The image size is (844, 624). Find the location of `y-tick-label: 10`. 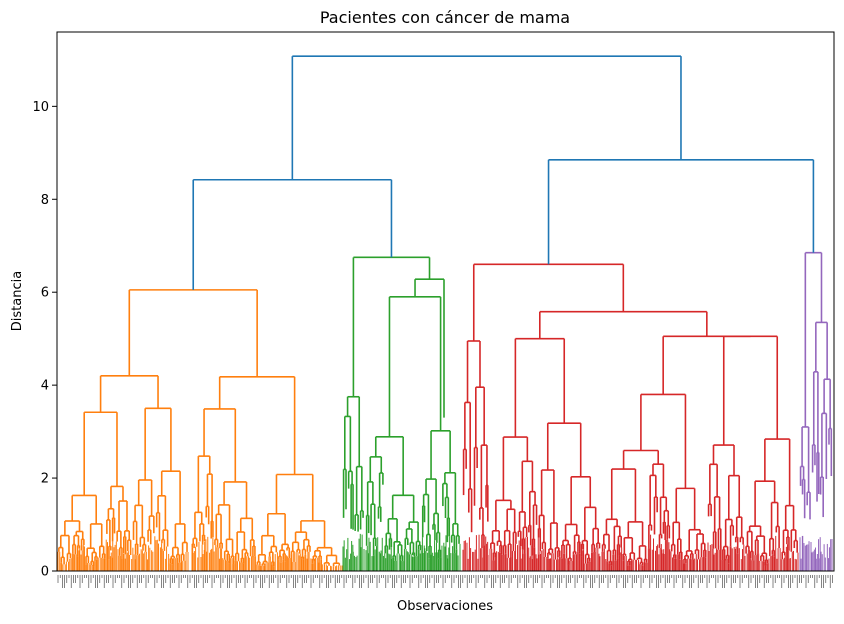

y-tick-label: 10 is located at coordinates (40, 107).